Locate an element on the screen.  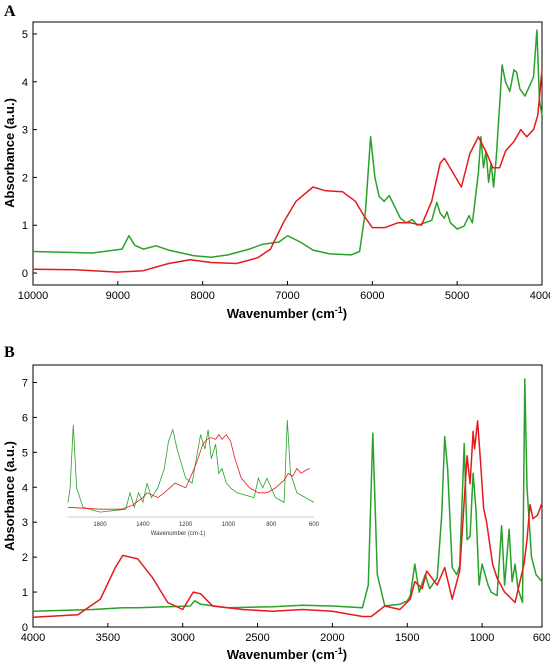
panel-b-inset-chart: 1600 1400 1200 1000 800 600 Wavenumber (cm-1) is located at coordinates (193, 471).